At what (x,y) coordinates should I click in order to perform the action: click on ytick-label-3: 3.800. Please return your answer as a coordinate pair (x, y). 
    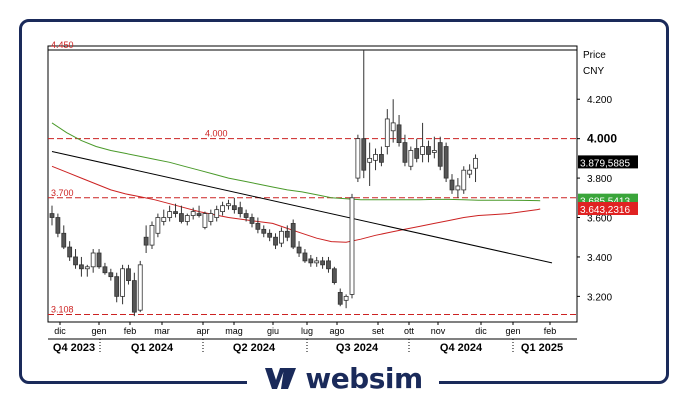
    Looking at the image, I should click on (599, 179).